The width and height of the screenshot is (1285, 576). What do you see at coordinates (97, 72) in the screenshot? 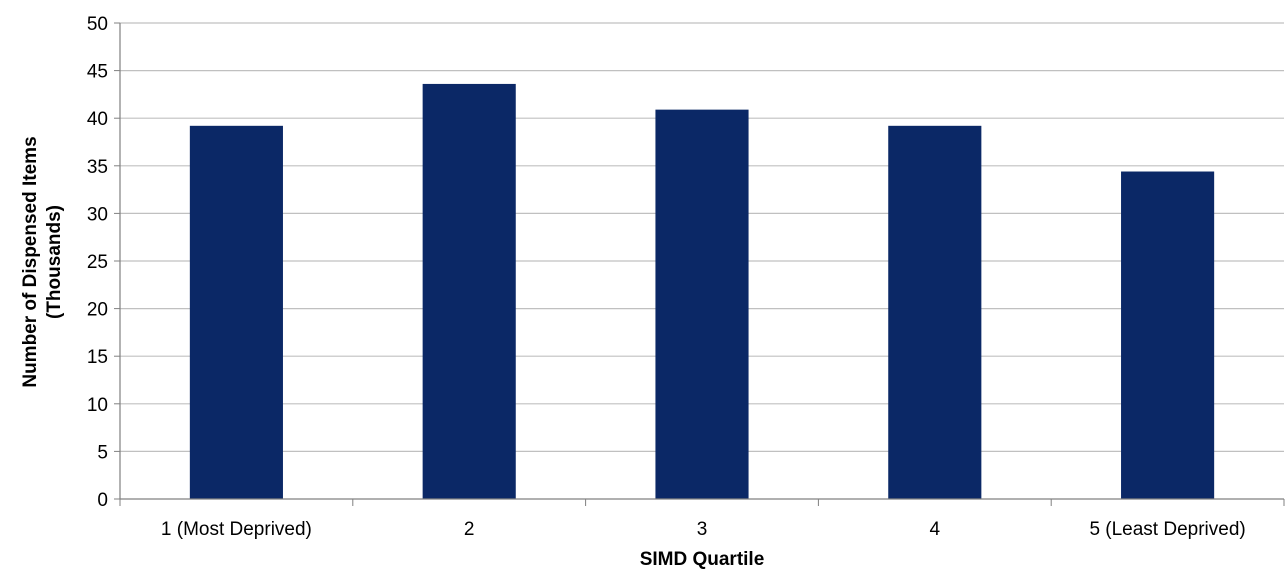
I see `y-tick-label: 45` at bounding box center [97, 72].